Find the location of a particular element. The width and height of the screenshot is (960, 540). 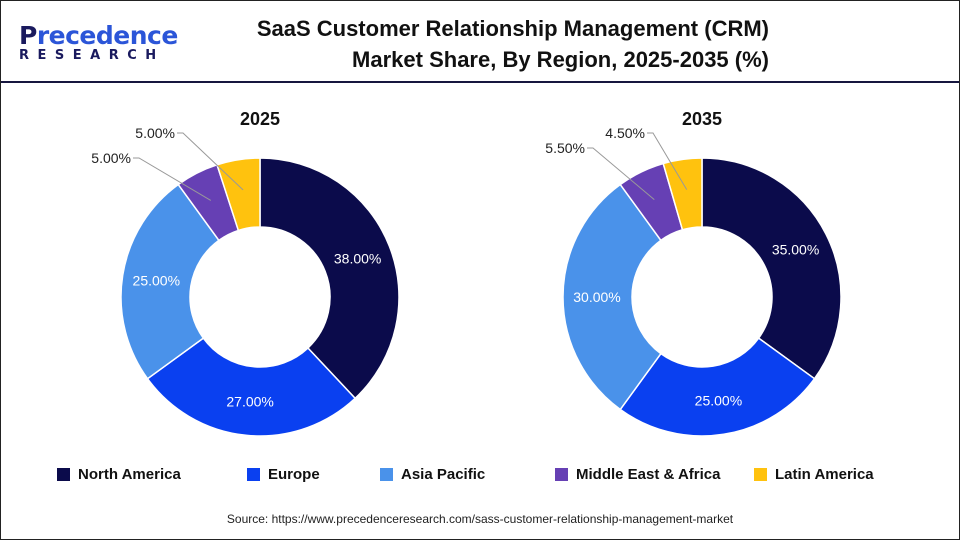

logo-subtext: RESEARCH is located at coordinates (92, 55).